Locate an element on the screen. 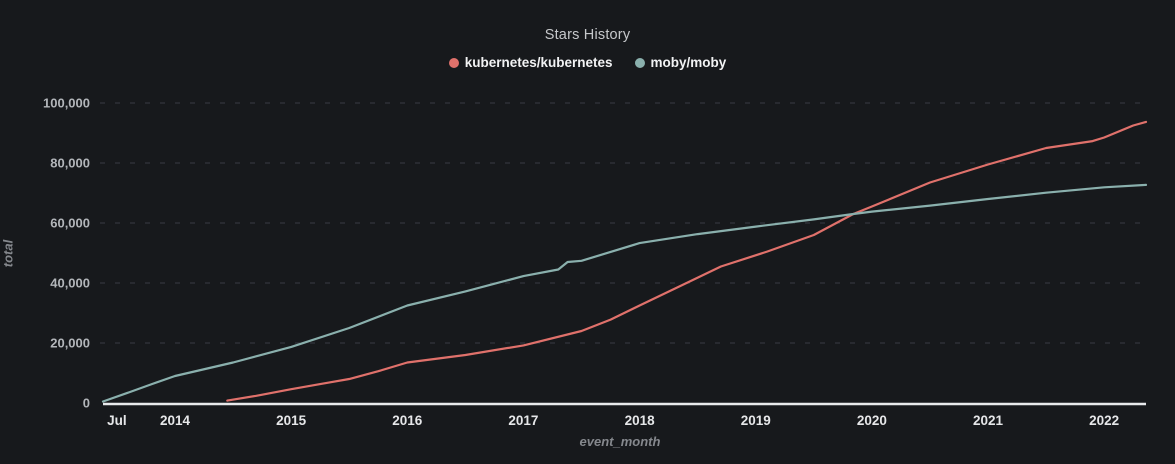 The height and width of the screenshot is (464, 1175). x-axis-title: event_month is located at coordinates (620, 441).